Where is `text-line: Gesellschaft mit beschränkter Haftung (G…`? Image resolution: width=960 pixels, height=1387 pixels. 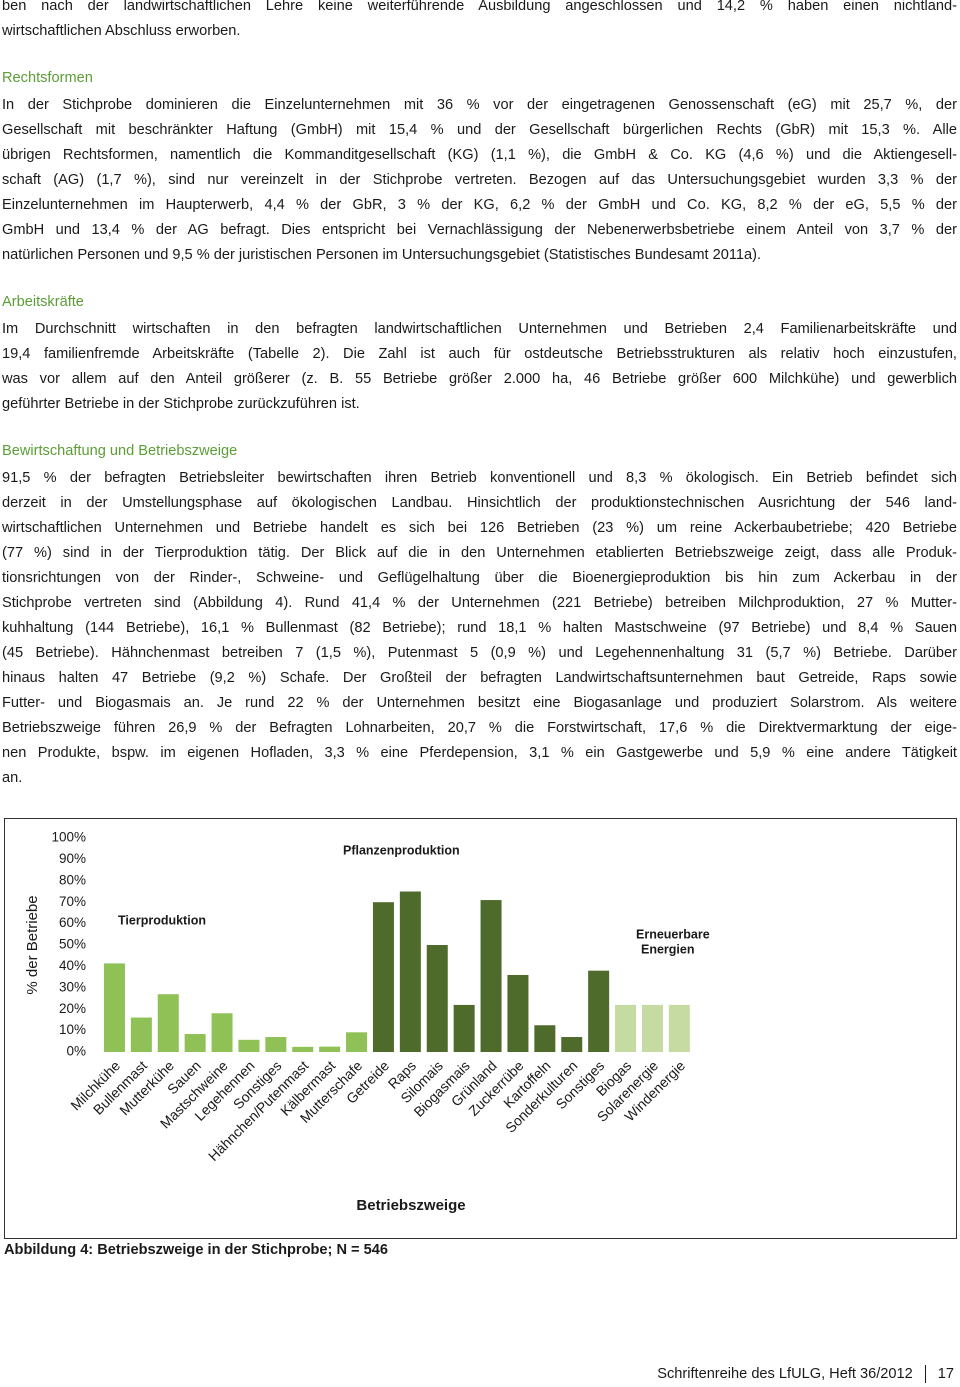
text-line: Gesellschaft mit beschränkter Haftung (G… is located at coordinates (479, 129).